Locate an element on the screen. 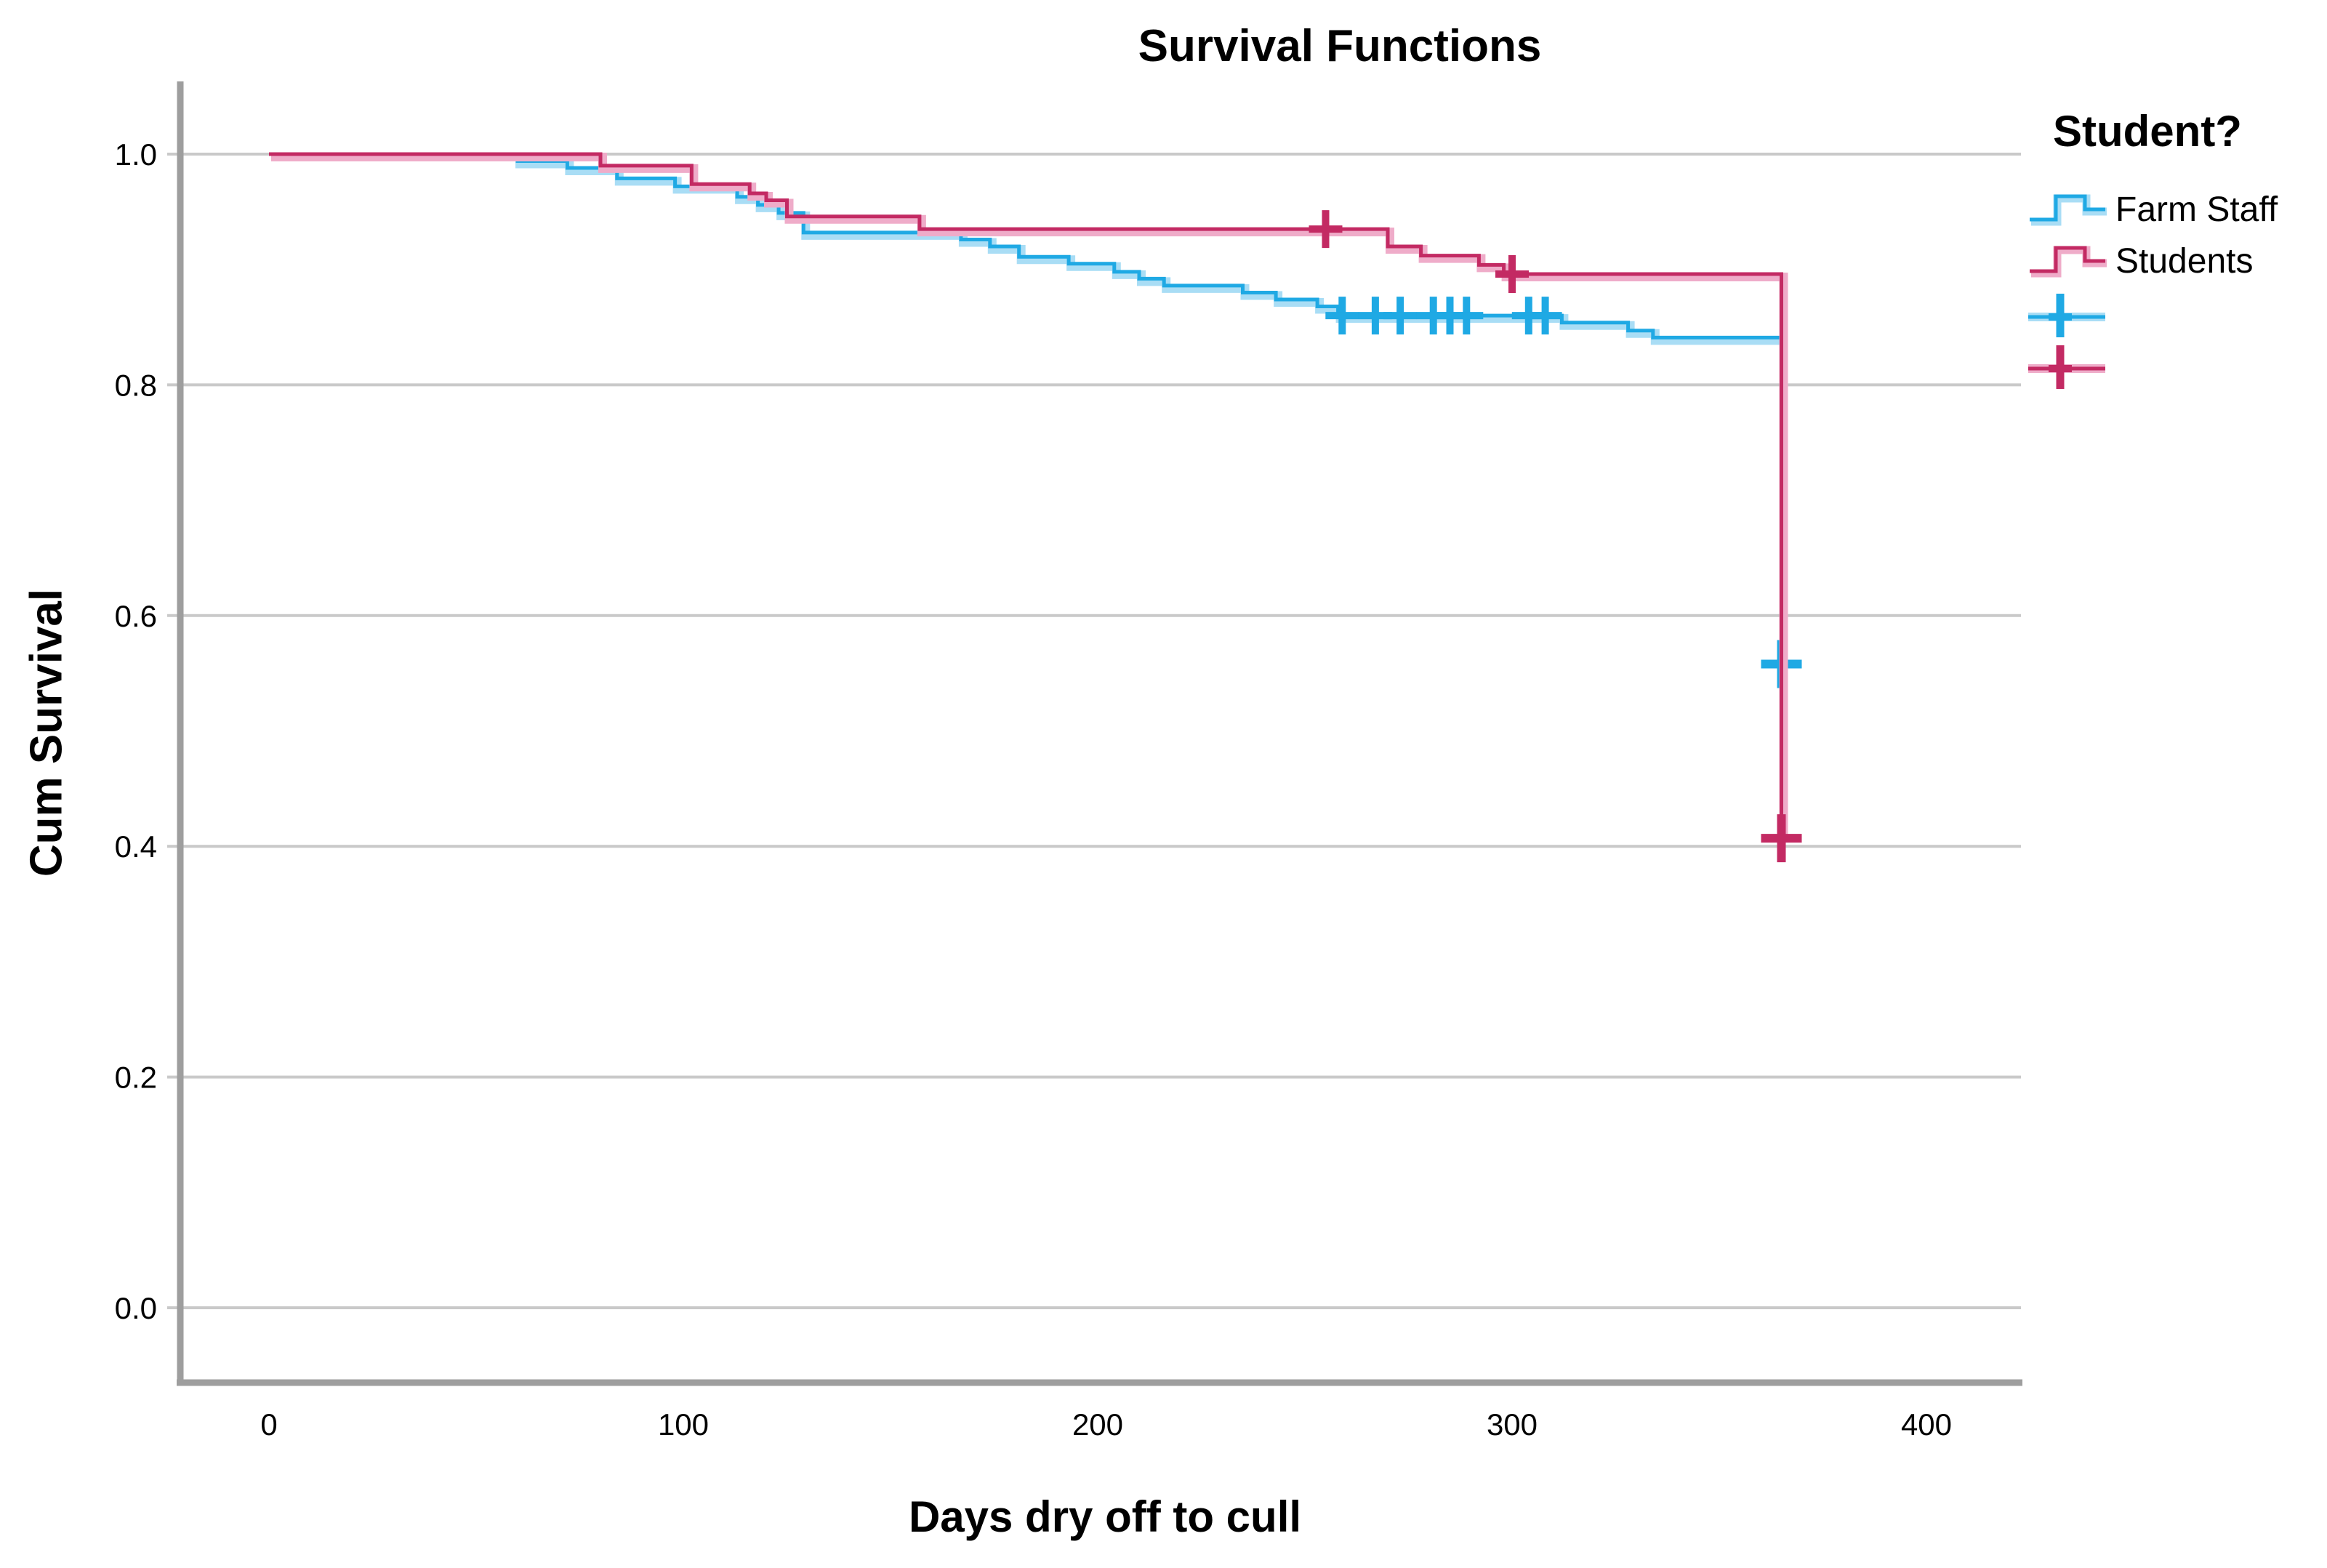 The height and width of the screenshot is (1568, 2327). y-axis-title: Cum Survival is located at coordinates (46, 732).